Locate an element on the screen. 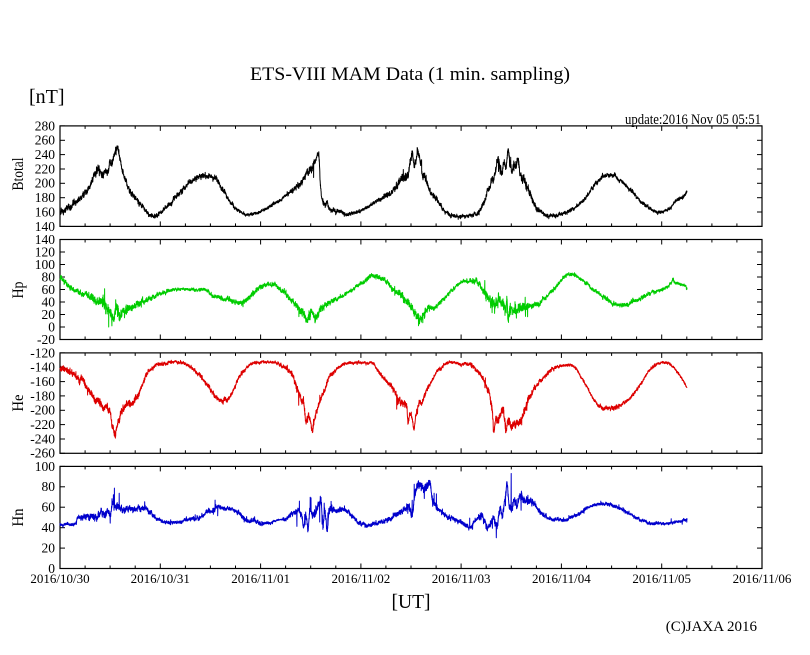 The width and height of the screenshot is (810, 655). svg-text:ETS-VIII MAM Data (1 min. samp: ETS-VIII MAM Data (1 min. sampling) is located at coordinates (410, 74).